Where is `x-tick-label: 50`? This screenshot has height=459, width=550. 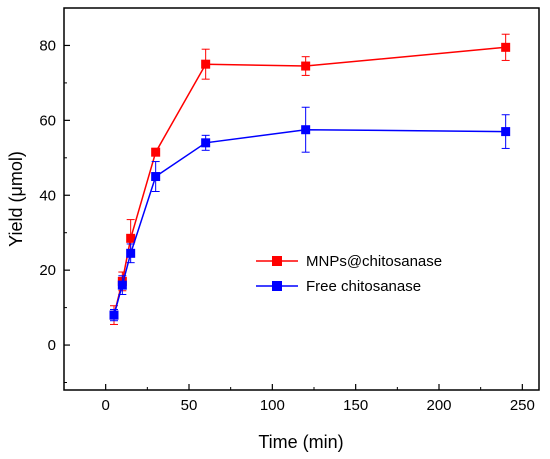 x-tick-label: 50 is located at coordinates (189, 405).